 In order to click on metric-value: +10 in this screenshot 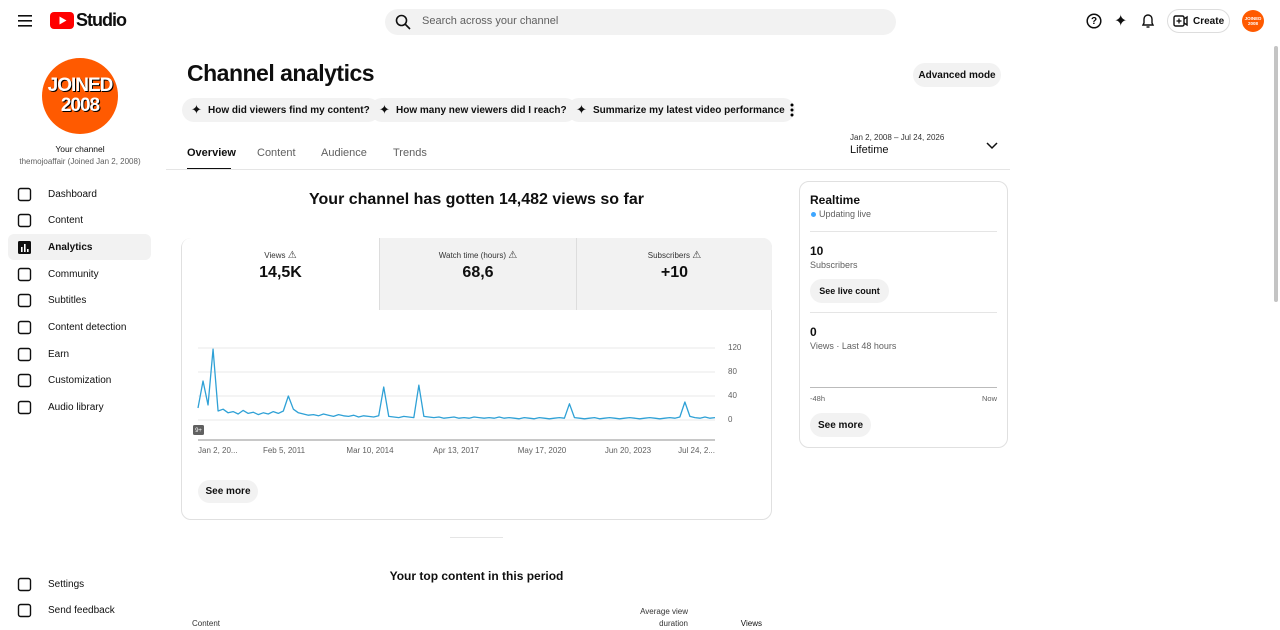, I will do `click(674, 272)`.